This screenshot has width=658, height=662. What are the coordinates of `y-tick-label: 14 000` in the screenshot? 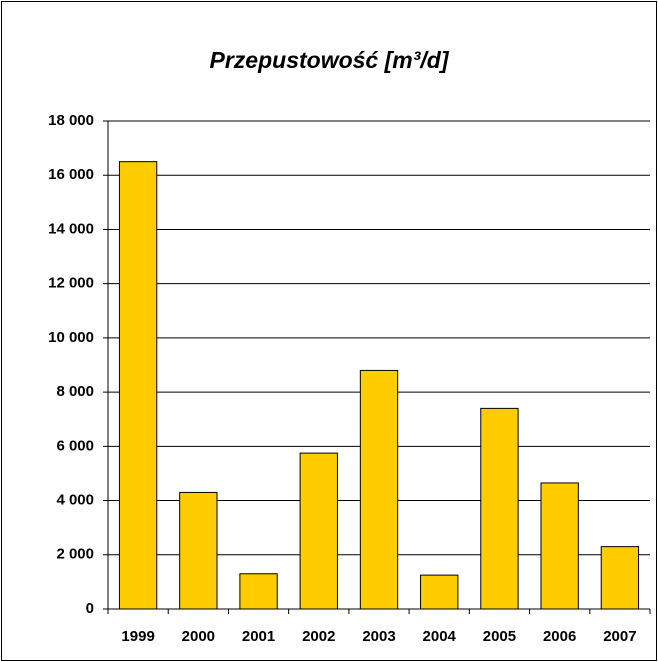 It's located at (71, 228).